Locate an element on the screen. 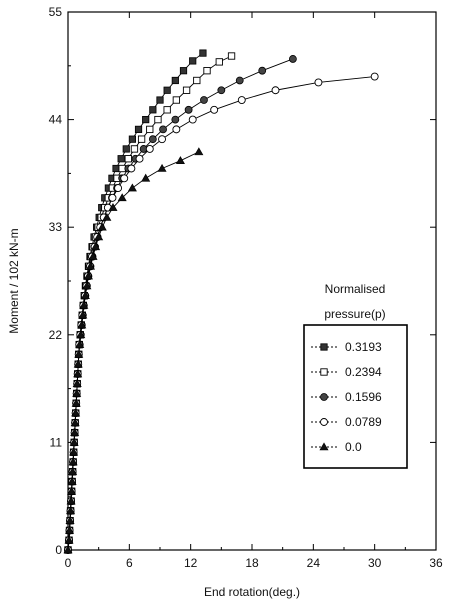 The height and width of the screenshot is (605, 454). legend-entry: 0.1596 is located at coordinates (346, 397).